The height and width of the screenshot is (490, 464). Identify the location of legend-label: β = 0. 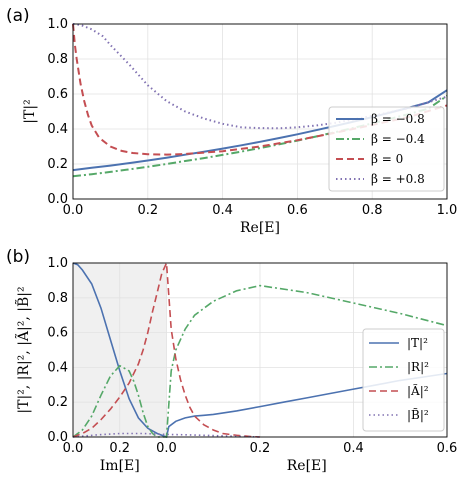
(387, 159).